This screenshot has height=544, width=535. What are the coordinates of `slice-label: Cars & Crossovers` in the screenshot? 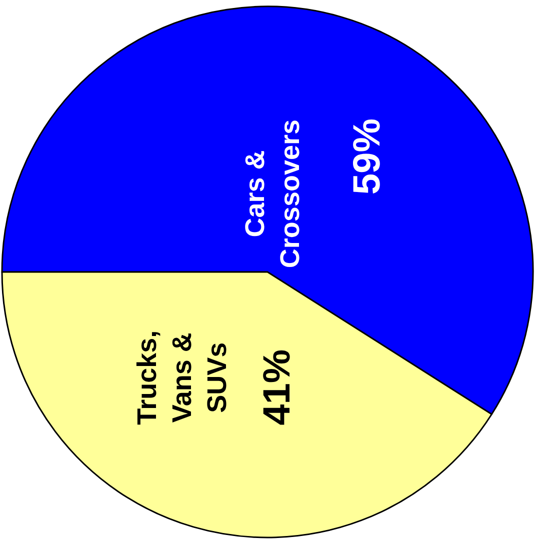 It's located at (273, 193).